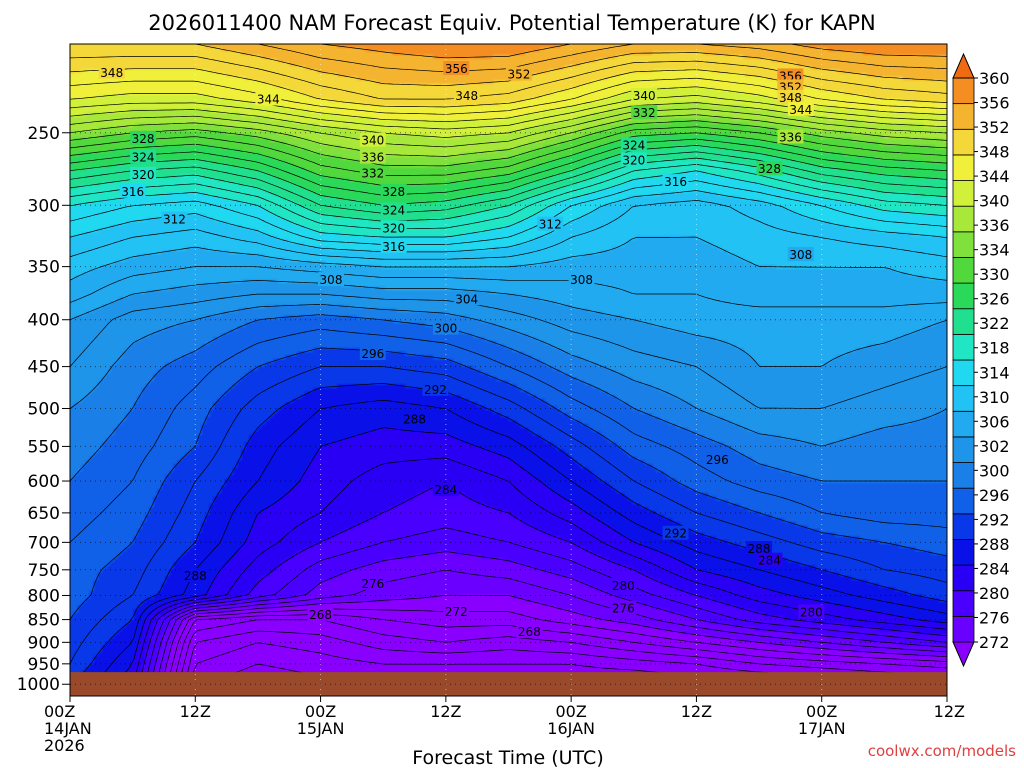 This screenshot has height=768, width=1024. What do you see at coordinates (675, 534) in the screenshot?
I see `contour-label: 292` at bounding box center [675, 534].